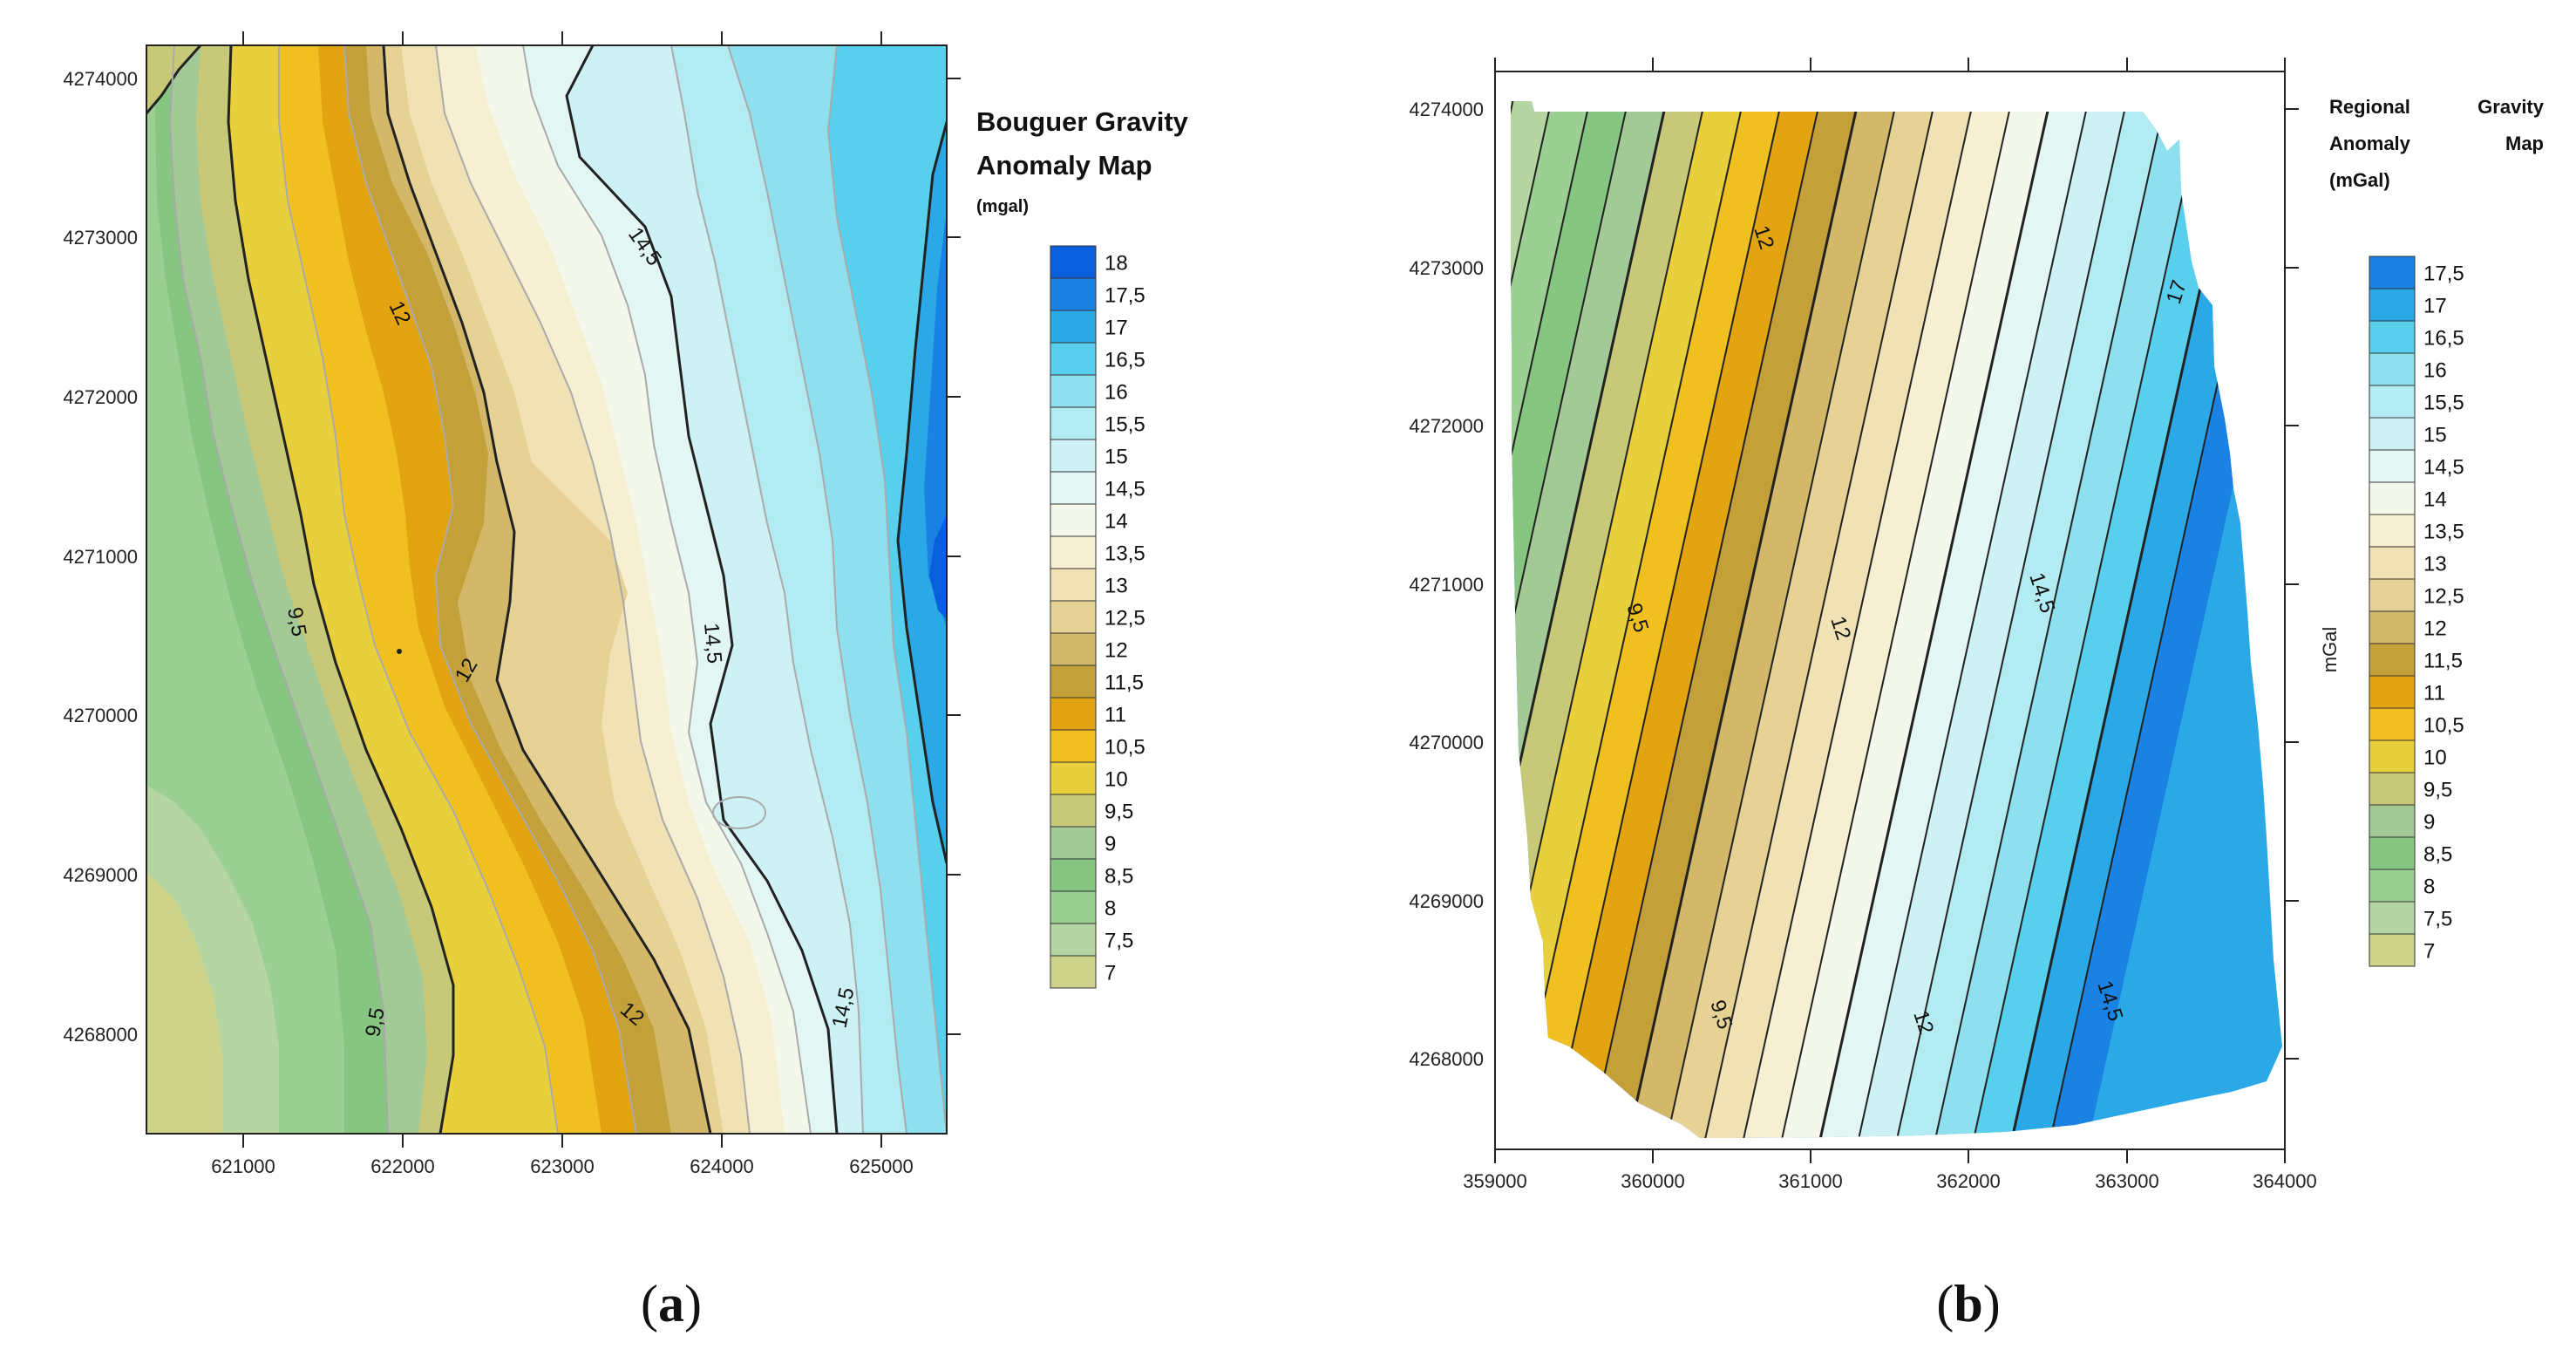 The width and height of the screenshot is (2576, 1363). I want to click on caption-paren-open: (, so click(1945, 1303).